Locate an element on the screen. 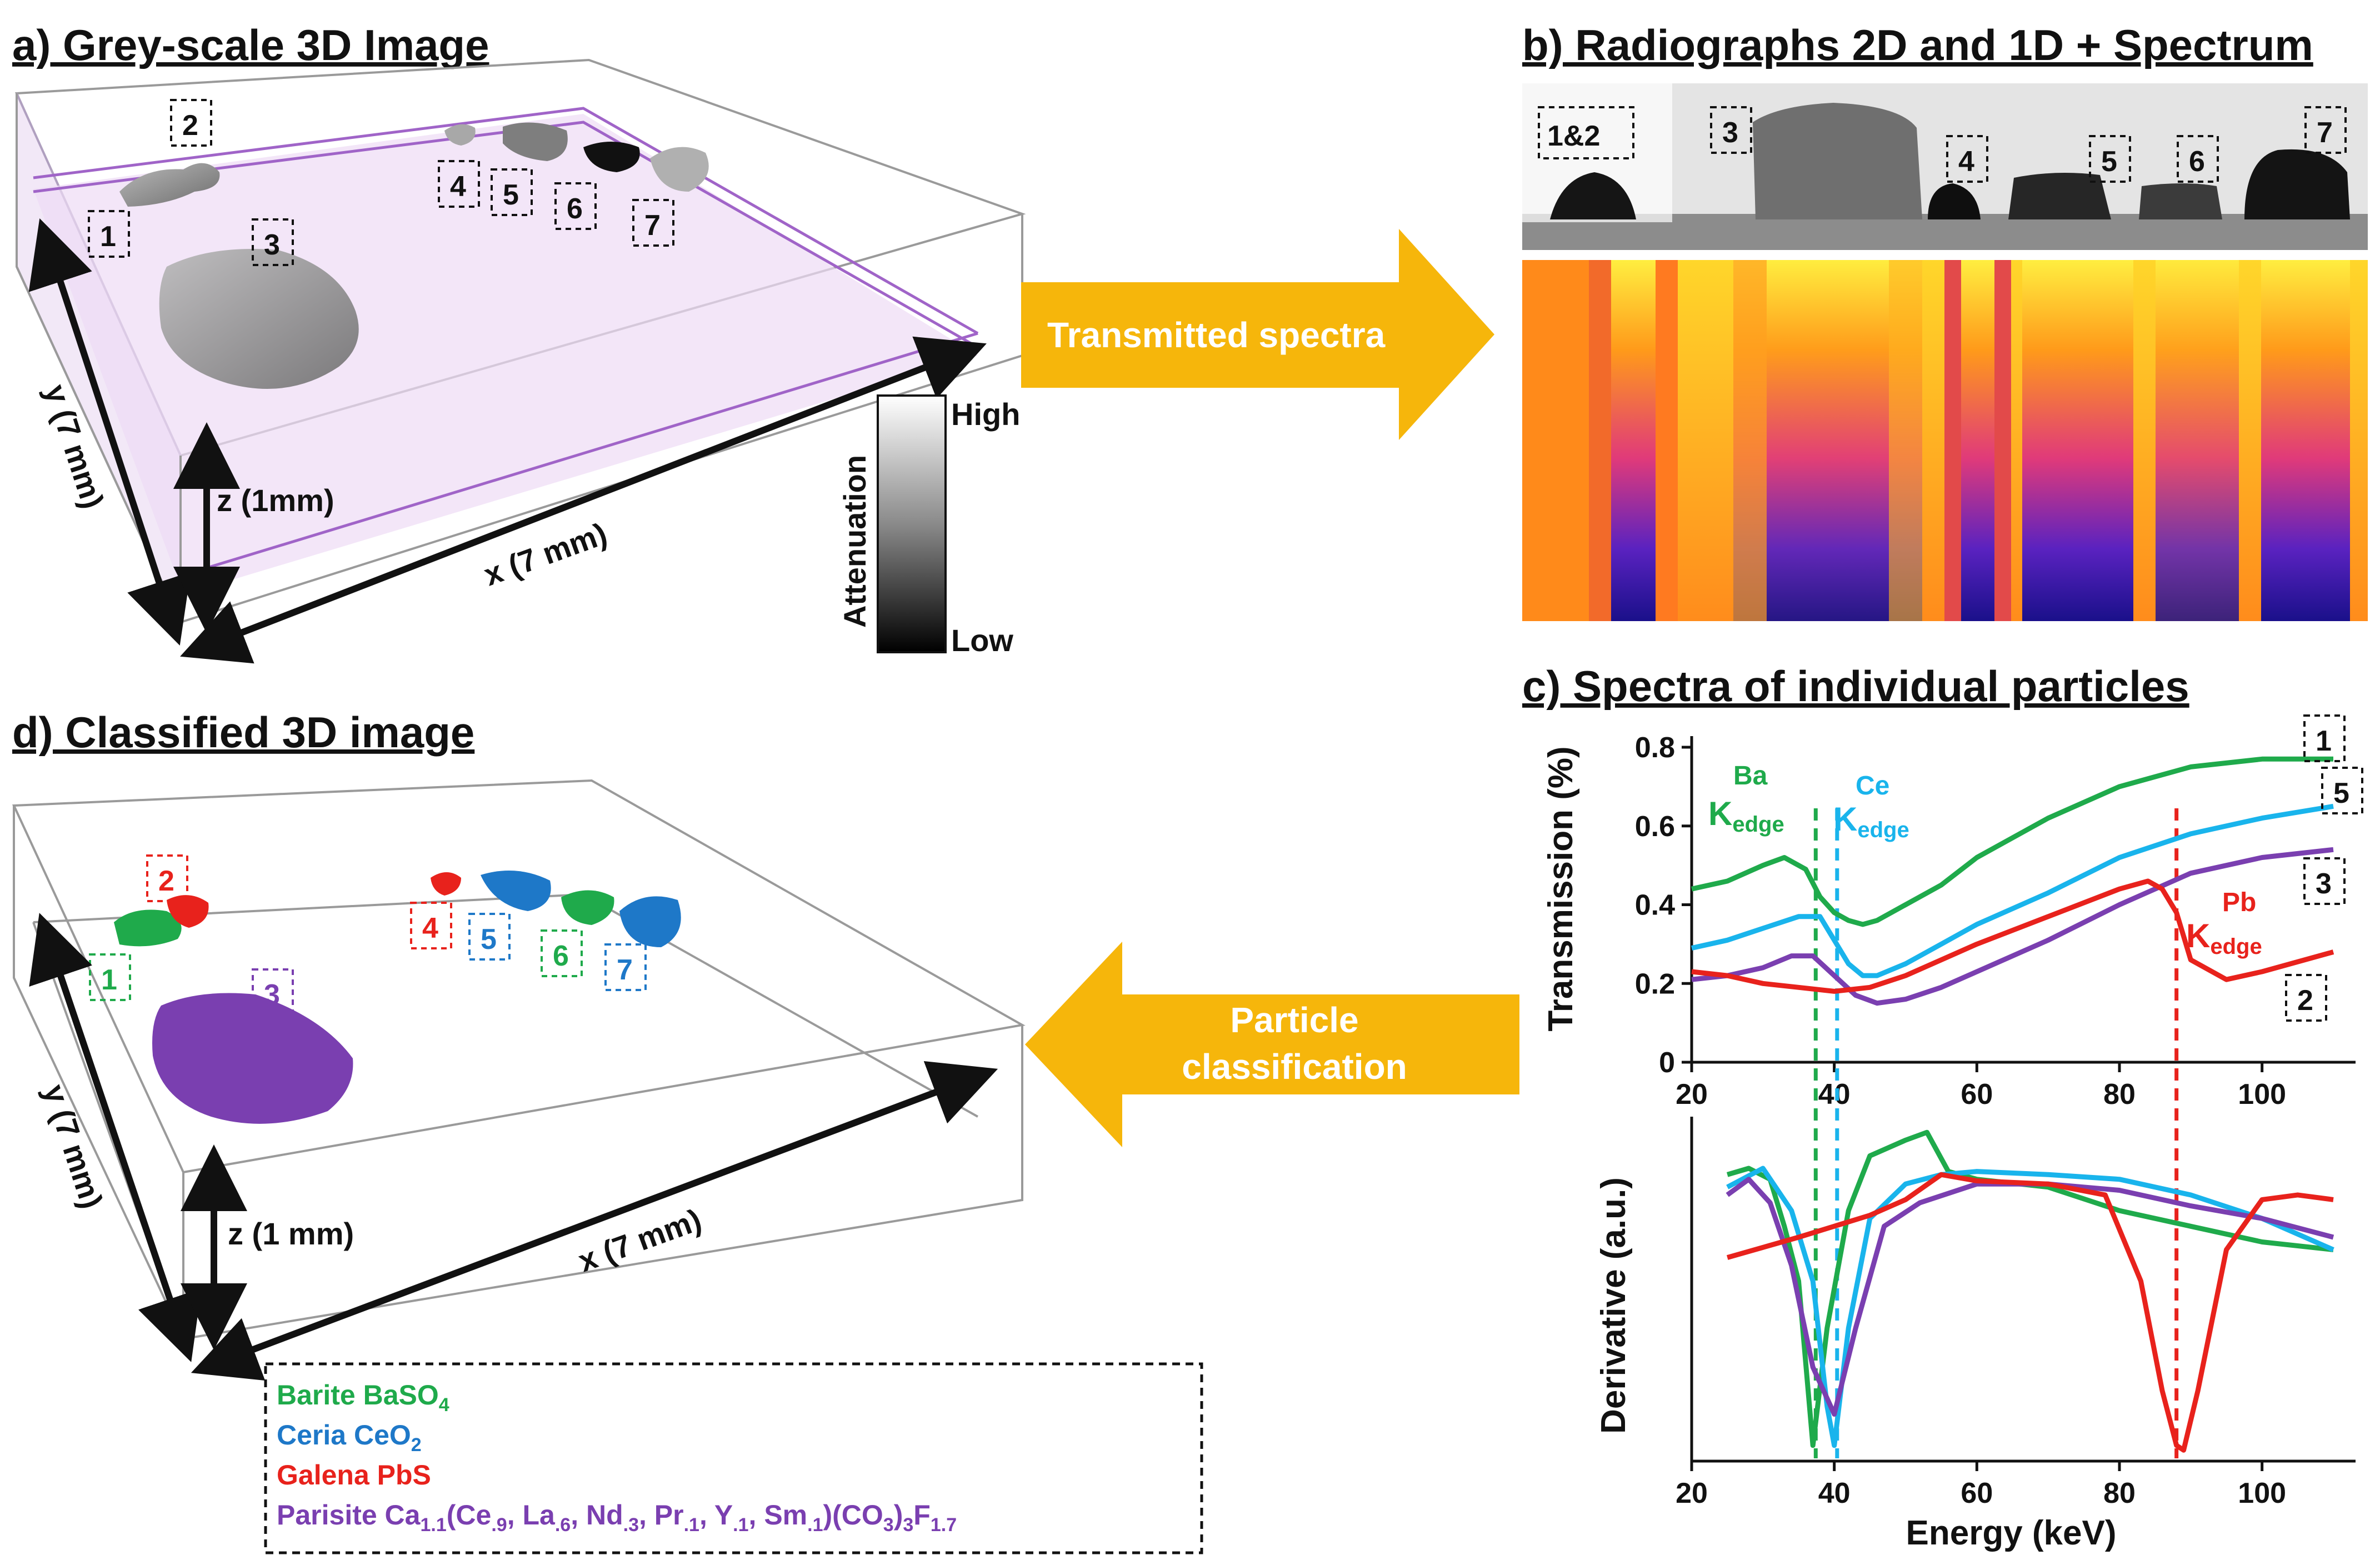  colorbar is located at coordinates (912, 524).